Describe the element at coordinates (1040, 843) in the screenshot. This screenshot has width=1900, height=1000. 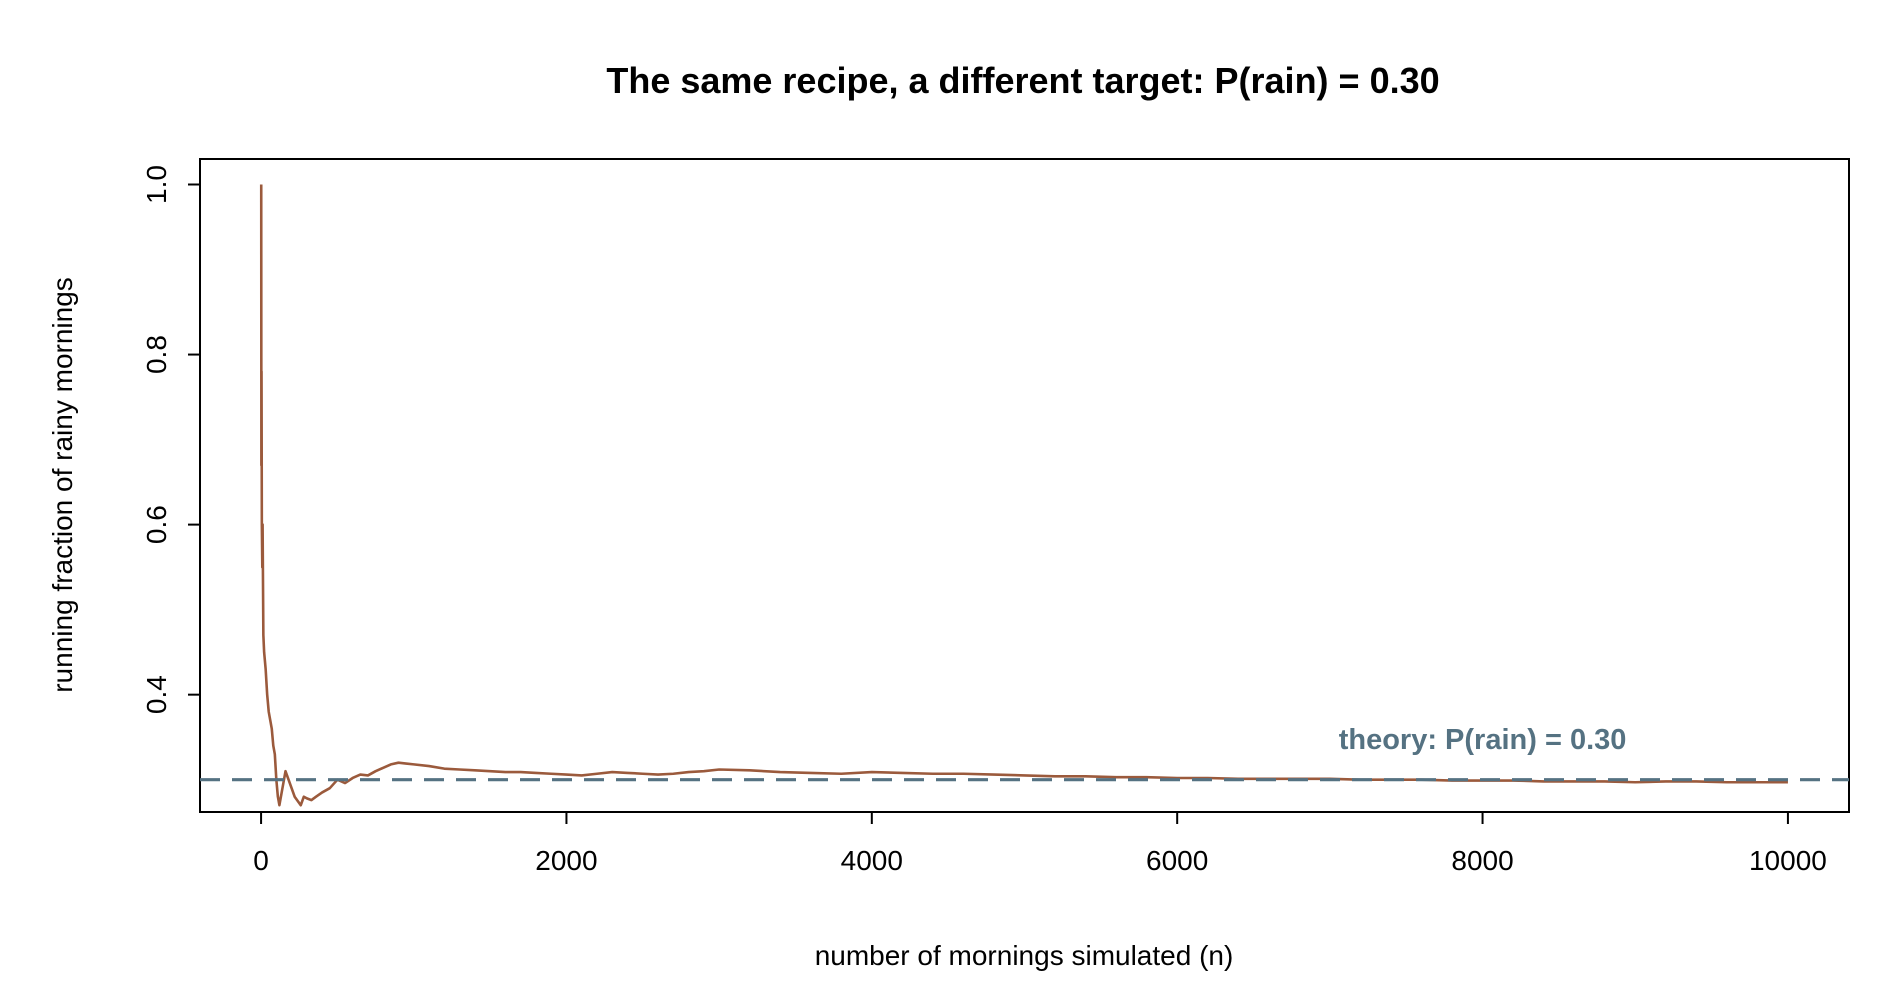
I see `x-axis: 0 2000 4000 6000 8000 10000` at that location.